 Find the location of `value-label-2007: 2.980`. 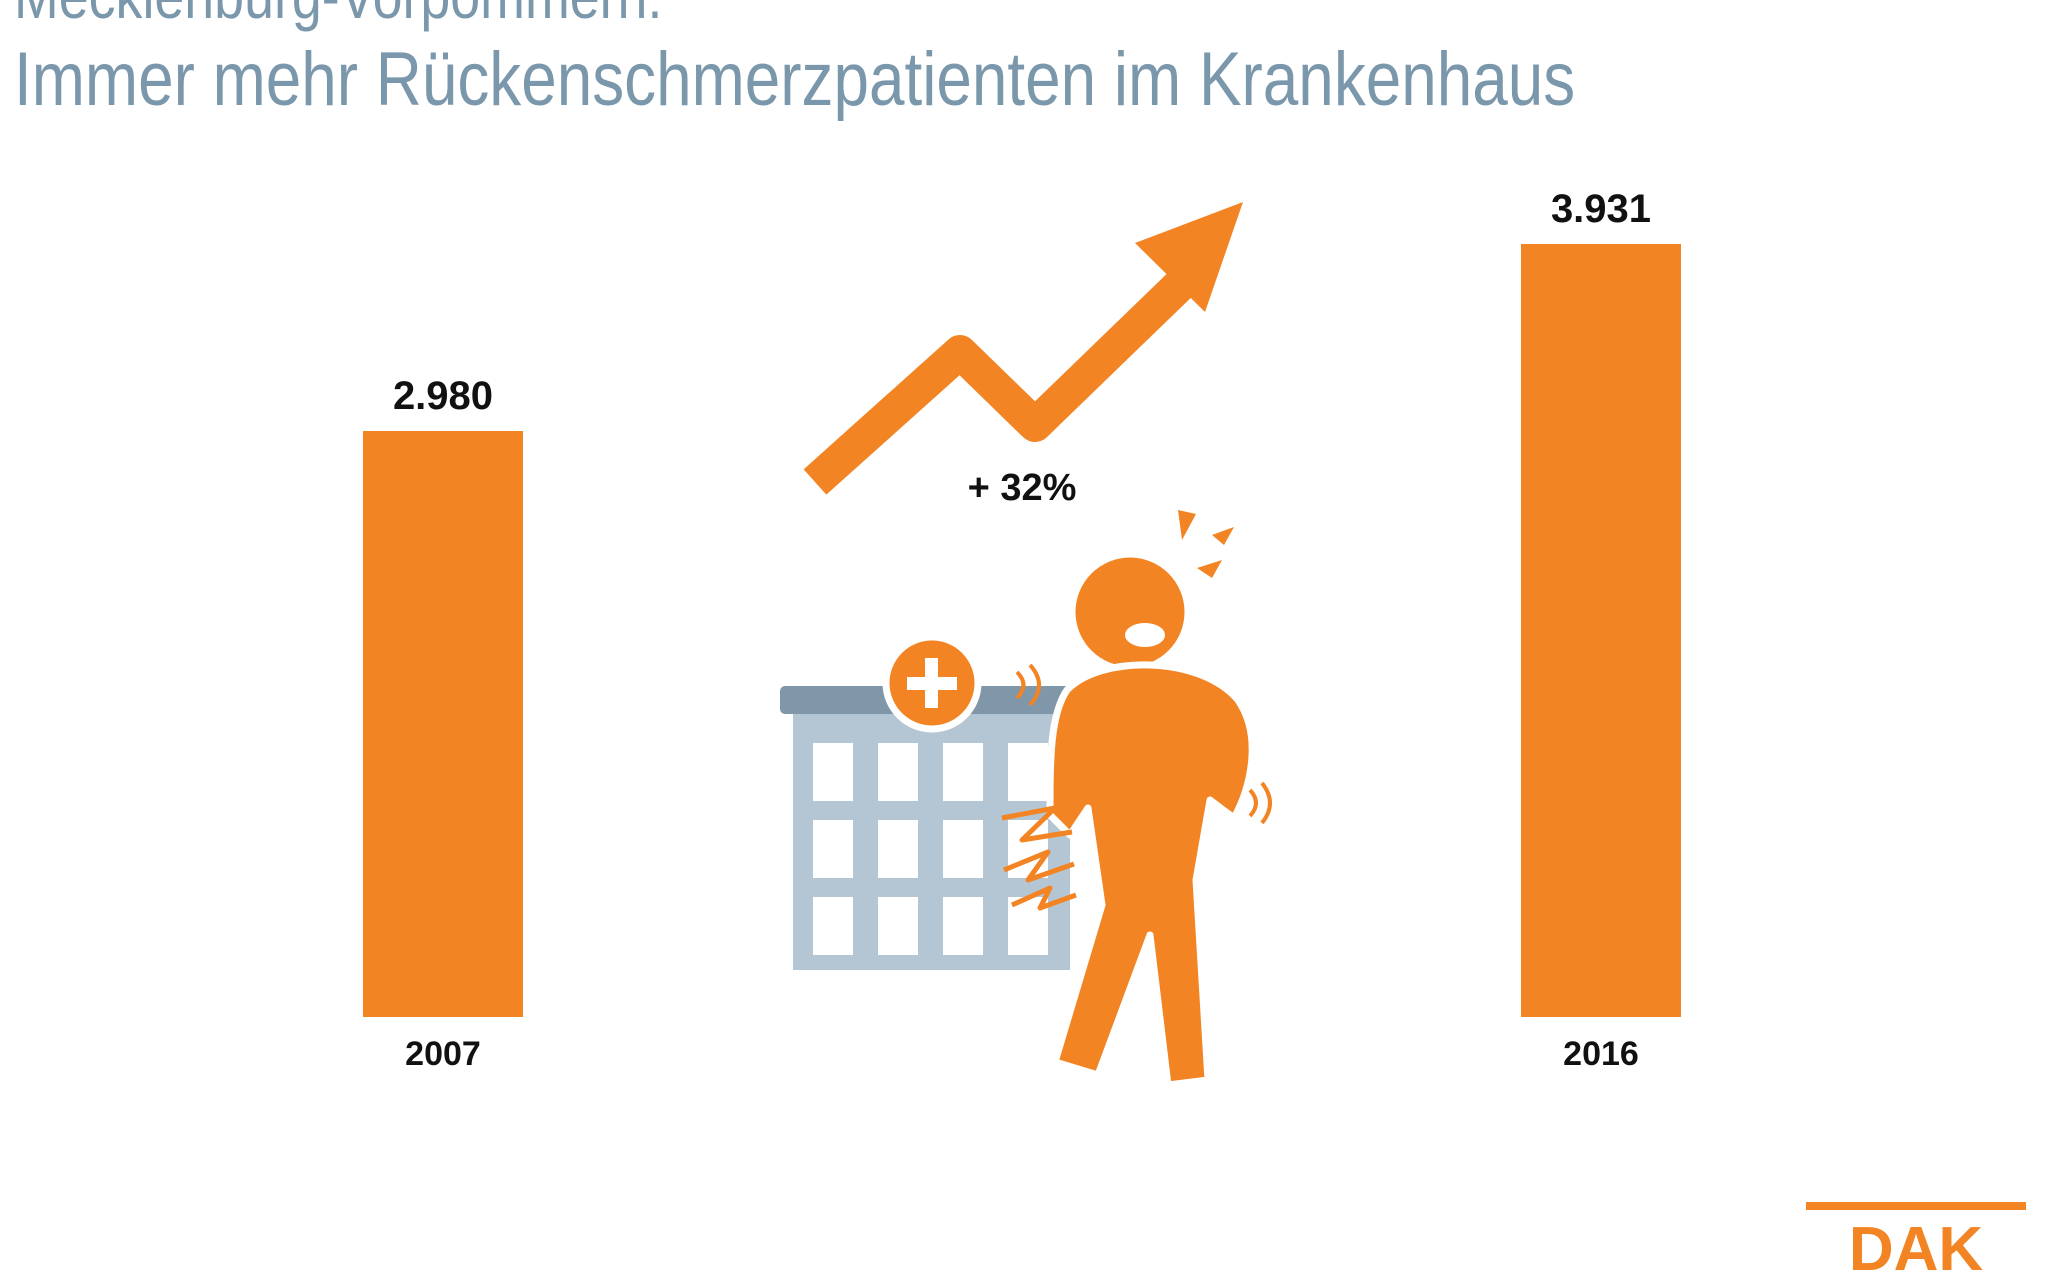

value-label-2007: 2.980 is located at coordinates (443, 396).